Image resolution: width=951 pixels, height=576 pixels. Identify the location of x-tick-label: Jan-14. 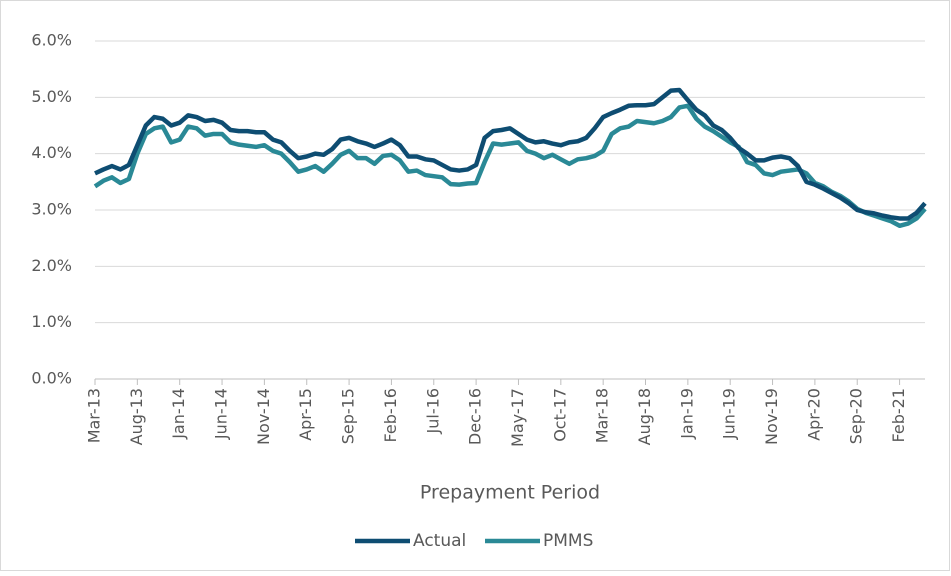
(178, 414).